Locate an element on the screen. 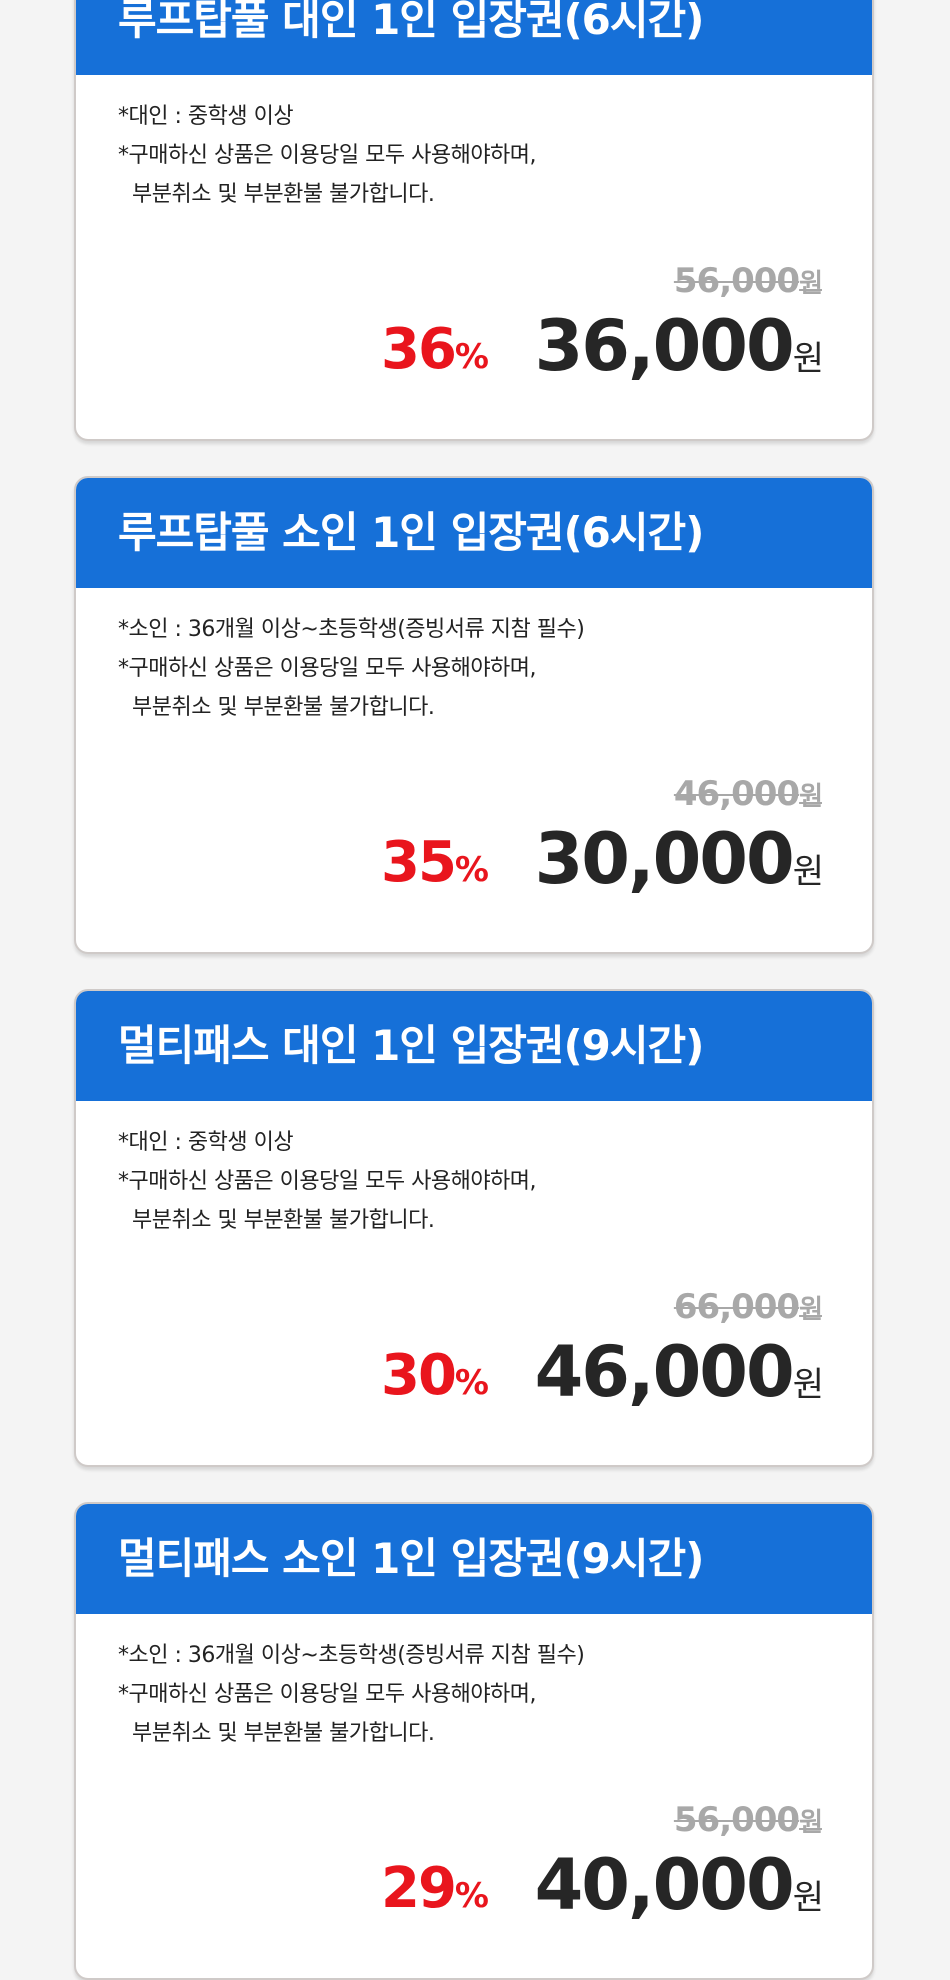 The height and width of the screenshot is (1980, 950). discount-rate: 30% is located at coordinates (434, 1375).